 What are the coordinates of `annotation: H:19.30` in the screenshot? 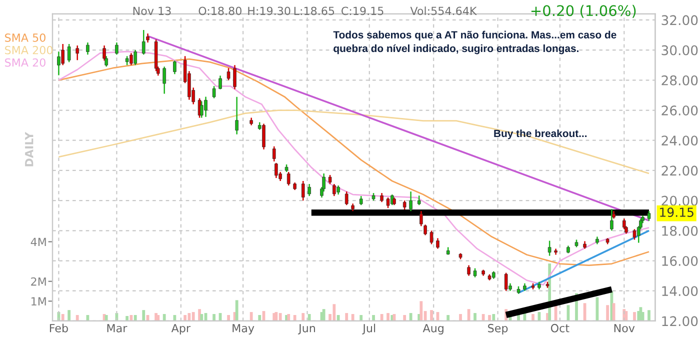 It's located at (269, 11).